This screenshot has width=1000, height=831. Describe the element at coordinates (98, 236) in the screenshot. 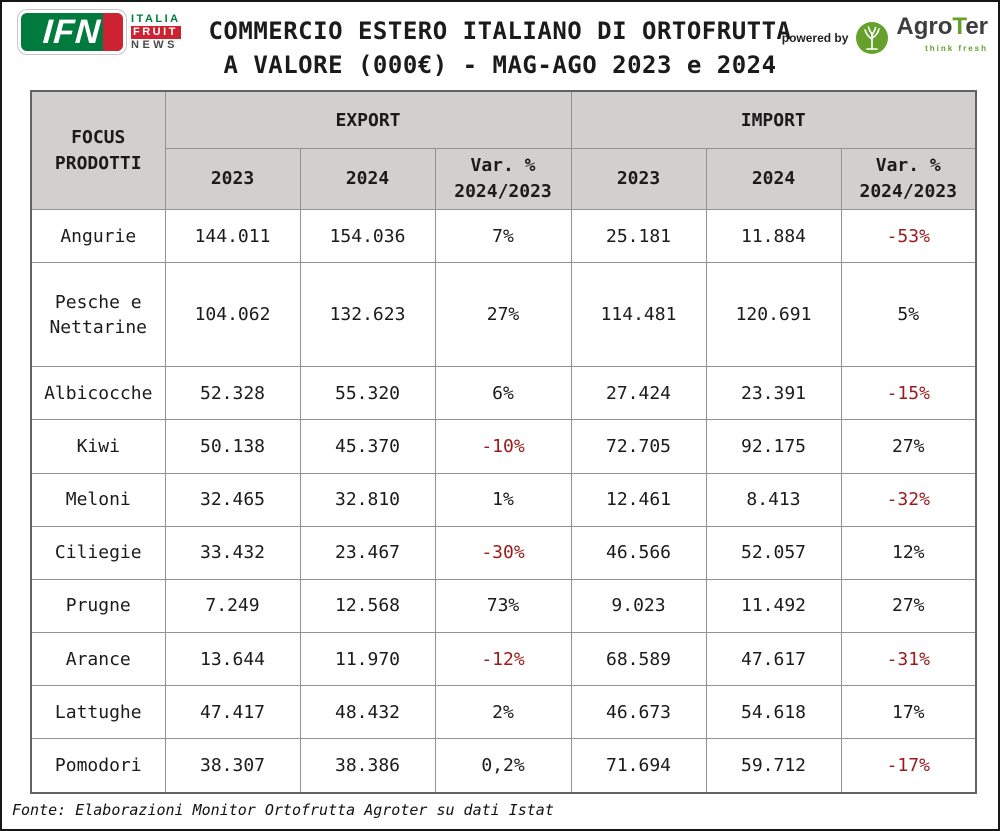

I see `product-cell: Angurie` at that location.